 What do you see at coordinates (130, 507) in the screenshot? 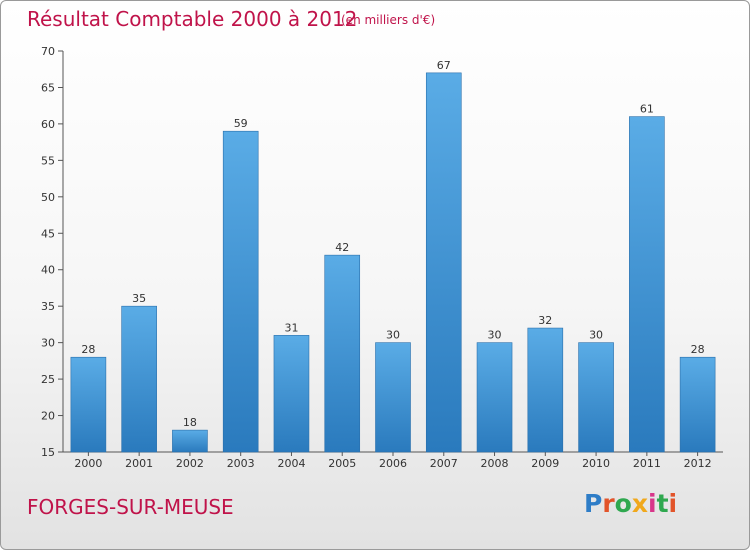
I see `commune-name: FORGES-SUR-MEUSE` at bounding box center [130, 507].